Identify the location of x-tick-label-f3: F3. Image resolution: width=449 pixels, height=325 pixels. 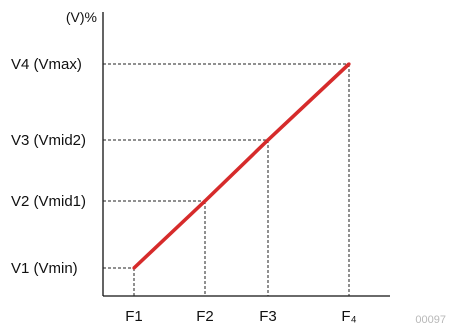
(268, 316).